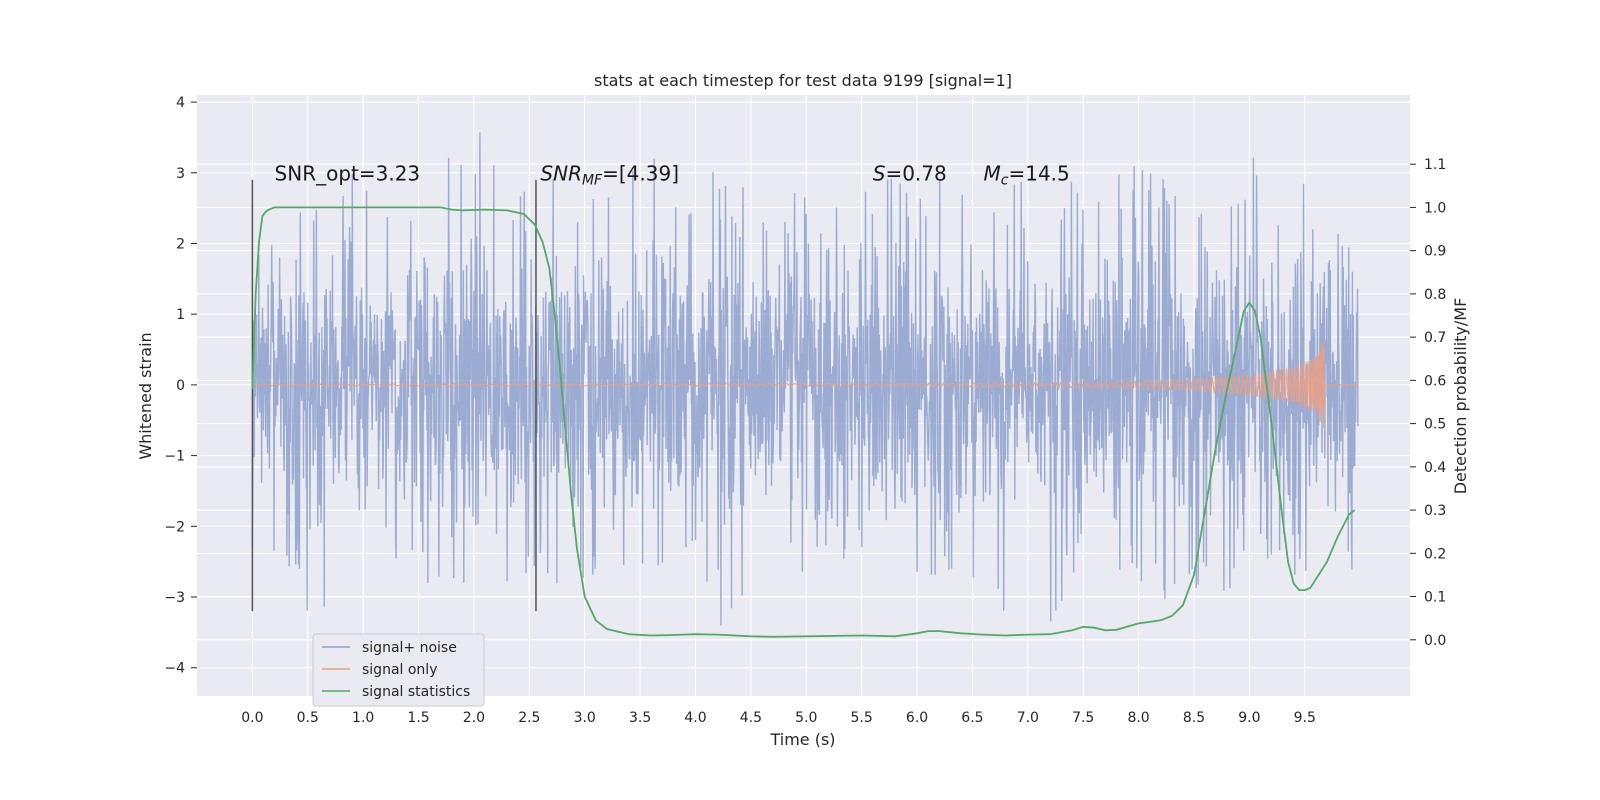 This screenshot has height=800, width=1600. Describe the element at coordinates (180, 103) in the screenshot. I see `y-tick-label: 4` at that location.